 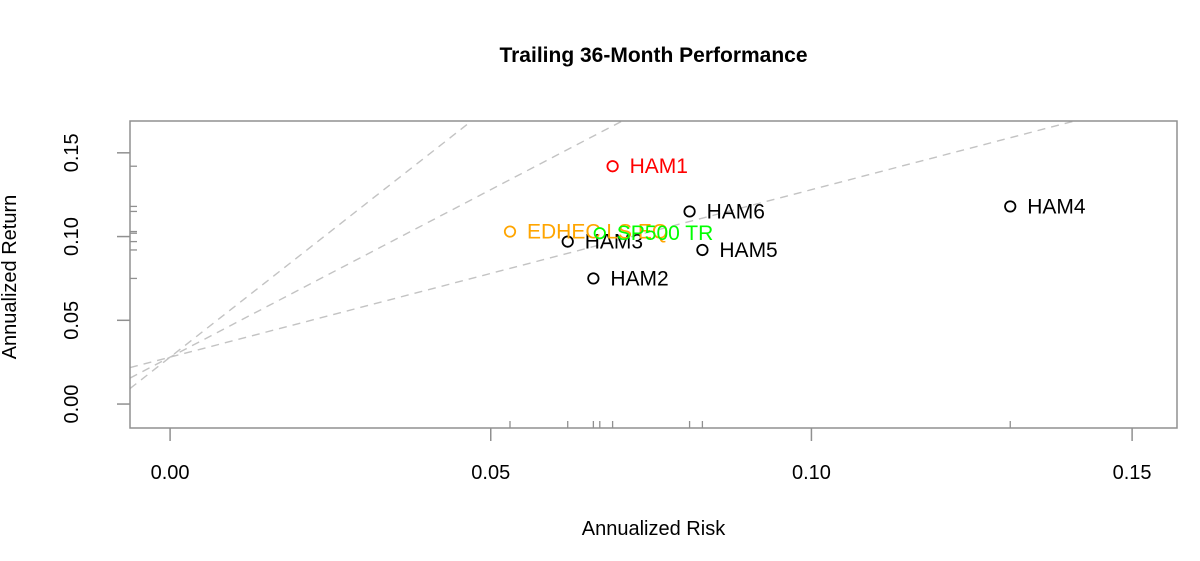 I want to click on data-point-HAM6, so click(x=689, y=211).